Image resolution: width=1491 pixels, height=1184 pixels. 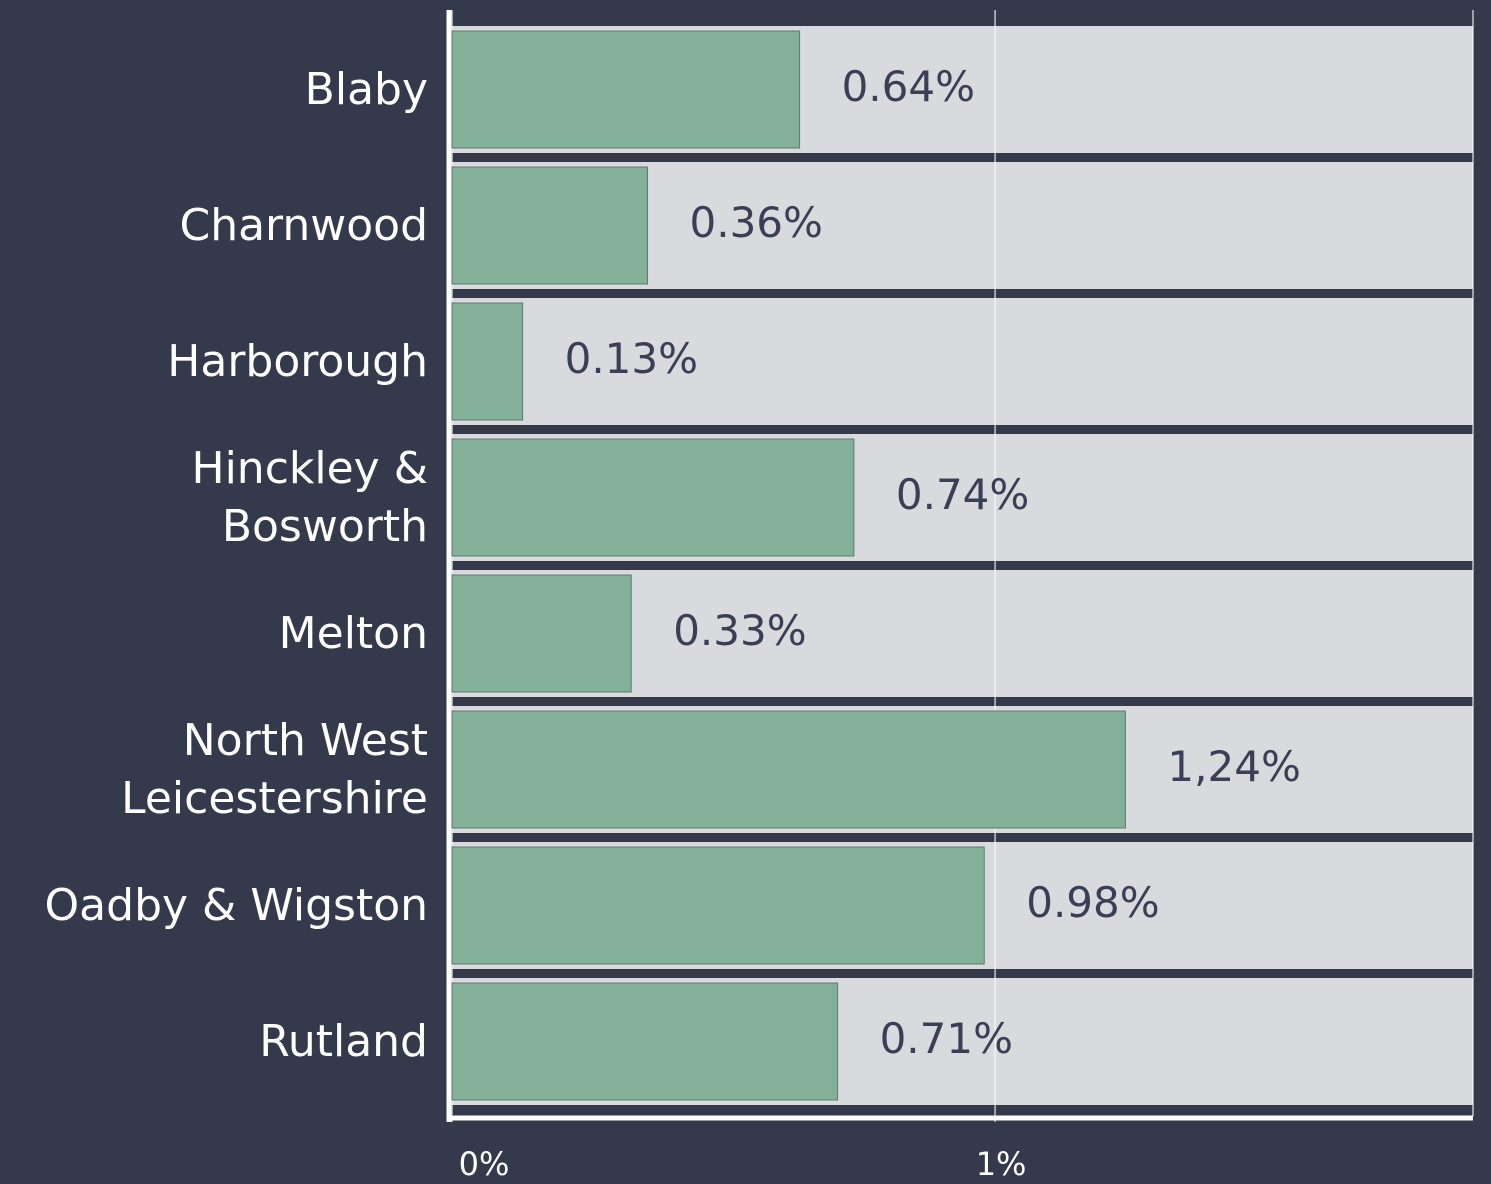 I want to click on value-label: 0.98%, so click(x=1092, y=902).